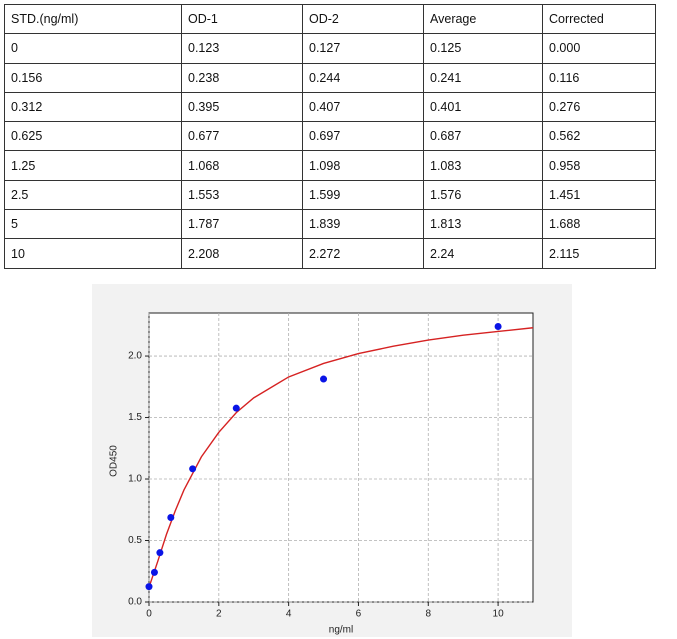 This screenshot has width=677, height=639. What do you see at coordinates (599, 48) in the screenshot?
I see `table-cell: 0.000` at bounding box center [599, 48].